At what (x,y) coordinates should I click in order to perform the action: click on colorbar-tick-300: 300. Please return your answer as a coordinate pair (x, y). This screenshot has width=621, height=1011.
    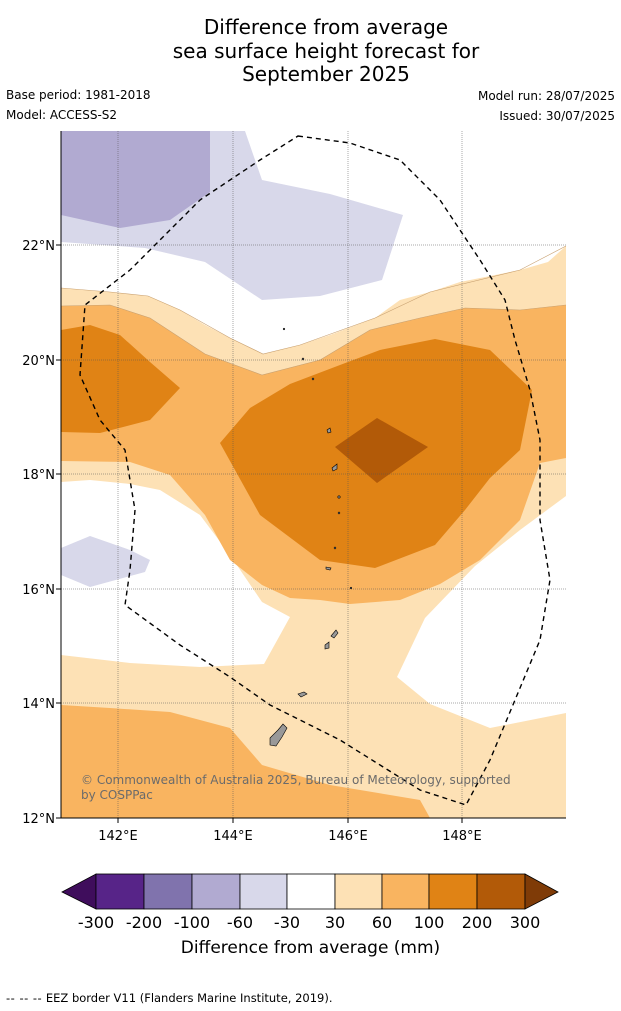
    Looking at the image, I should click on (525, 922).